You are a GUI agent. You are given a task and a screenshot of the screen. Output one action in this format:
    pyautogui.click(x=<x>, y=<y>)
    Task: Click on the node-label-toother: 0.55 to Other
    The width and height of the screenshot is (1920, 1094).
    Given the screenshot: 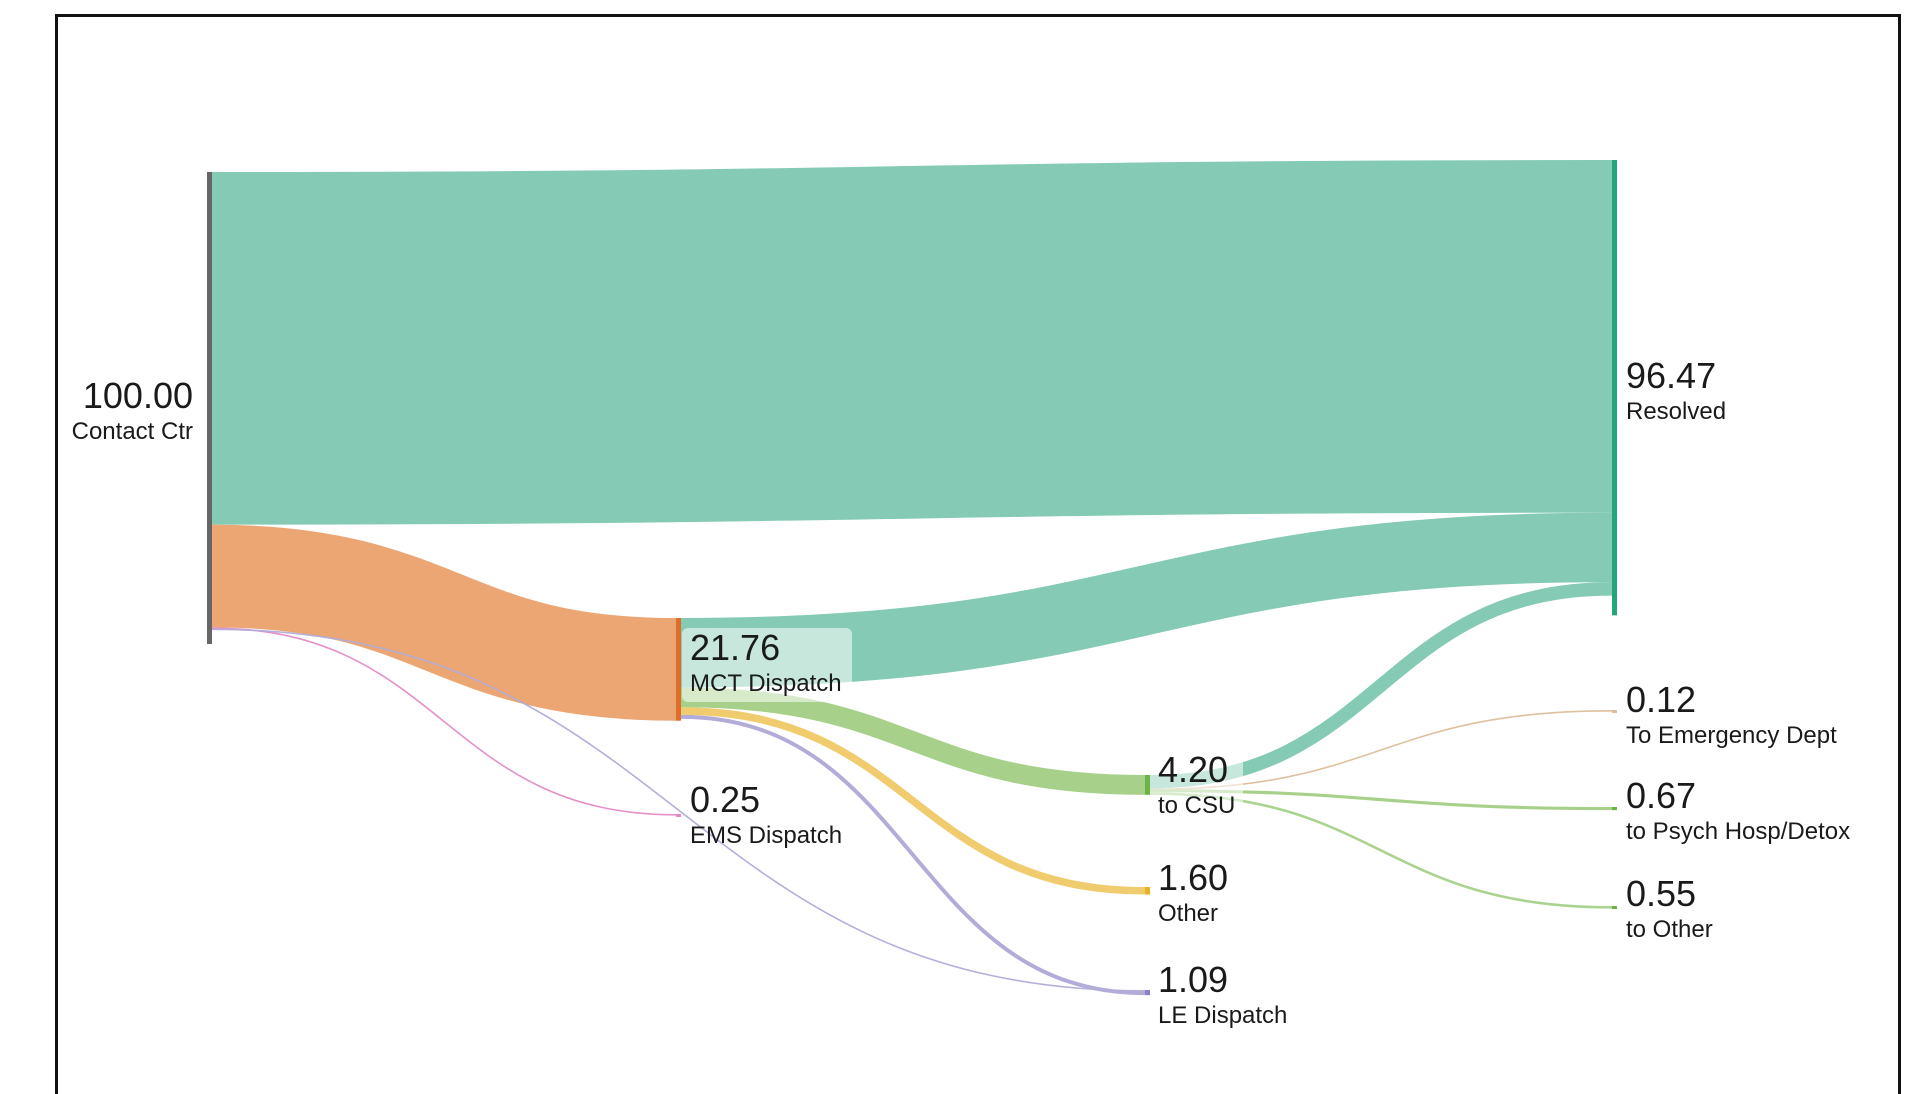 What is the action you would take?
    pyautogui.click(x=1669, y=909)
    